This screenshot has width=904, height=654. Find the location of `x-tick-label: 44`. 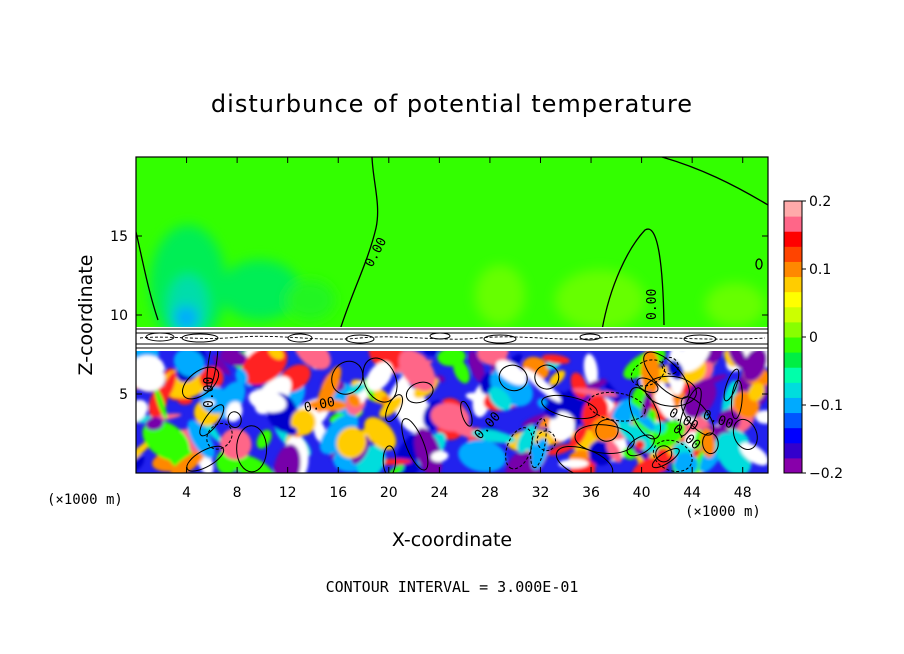

x-tick-label: 44 is located at coordinates (692, 493).